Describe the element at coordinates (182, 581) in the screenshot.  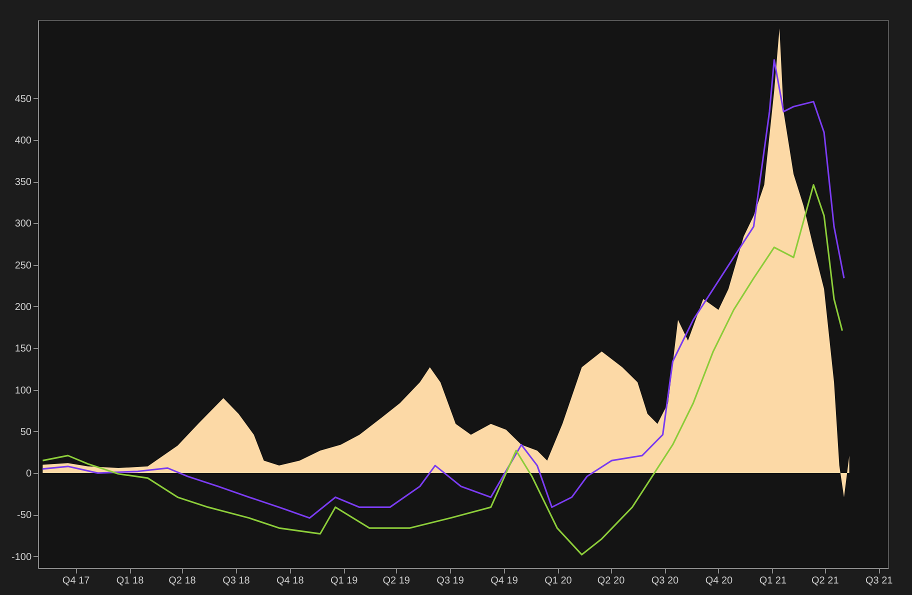
I see `x-tick-label: Q2 18` at that location.